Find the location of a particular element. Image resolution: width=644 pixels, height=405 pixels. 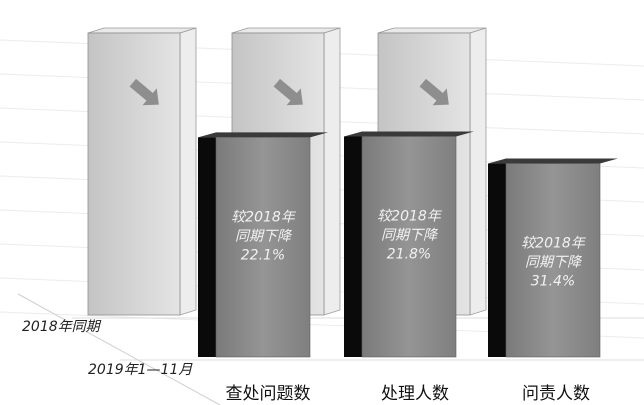

series-depth-label-back: 2018年同期 is located at coordinates (62, 327).